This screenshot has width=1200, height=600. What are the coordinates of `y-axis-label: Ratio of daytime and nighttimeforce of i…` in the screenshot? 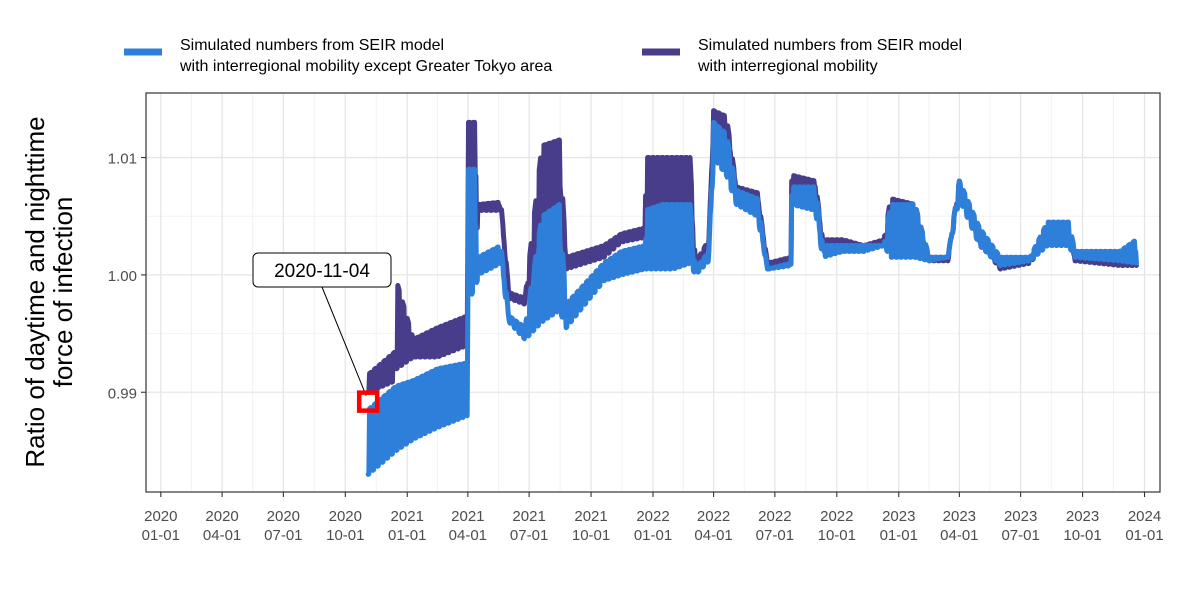 It's located at (49, 291).